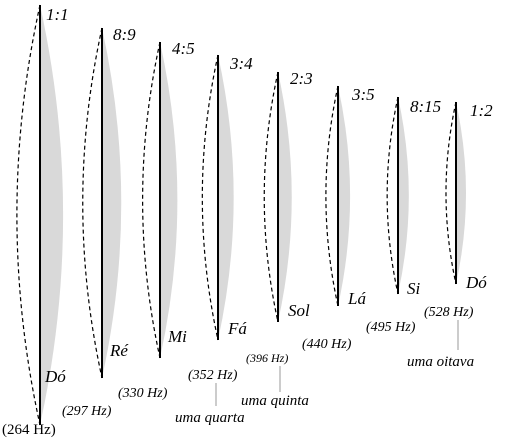 The height and width of the screenshot is (442, 506). I want to click on annotation: uma quinta, so click(275, 401).